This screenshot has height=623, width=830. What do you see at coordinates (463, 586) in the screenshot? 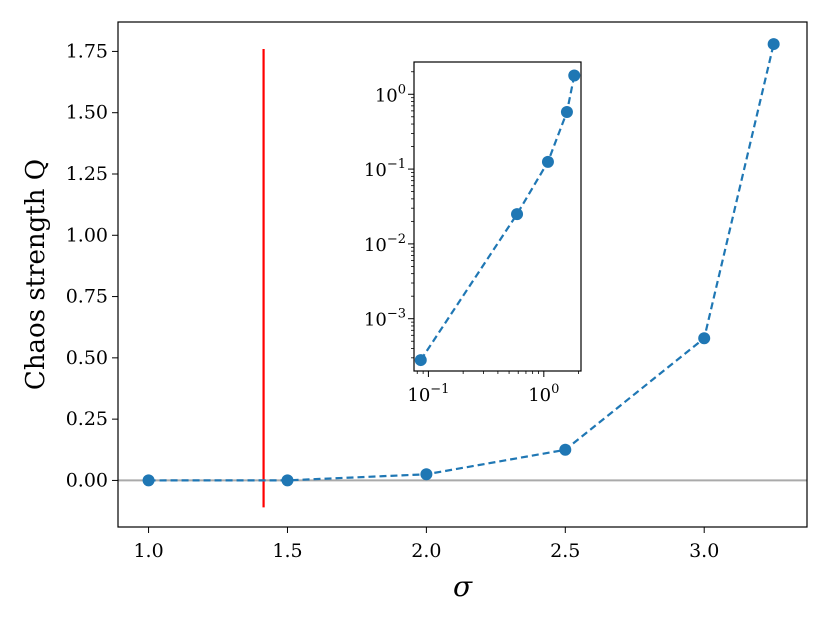
I see `x-axis-label: σ` at bounding box center [463, 586].